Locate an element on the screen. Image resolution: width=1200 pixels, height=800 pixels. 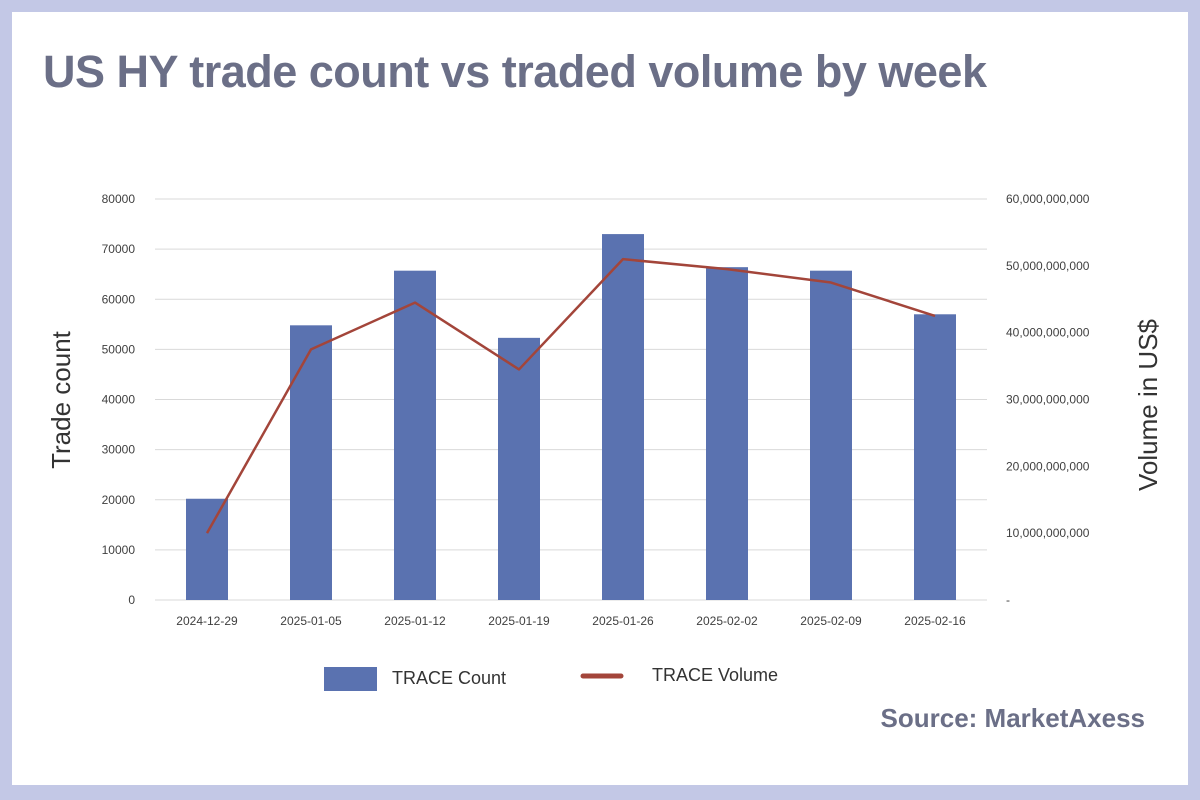
y-tick-label: 10000 is located at coordinates (119, 550).